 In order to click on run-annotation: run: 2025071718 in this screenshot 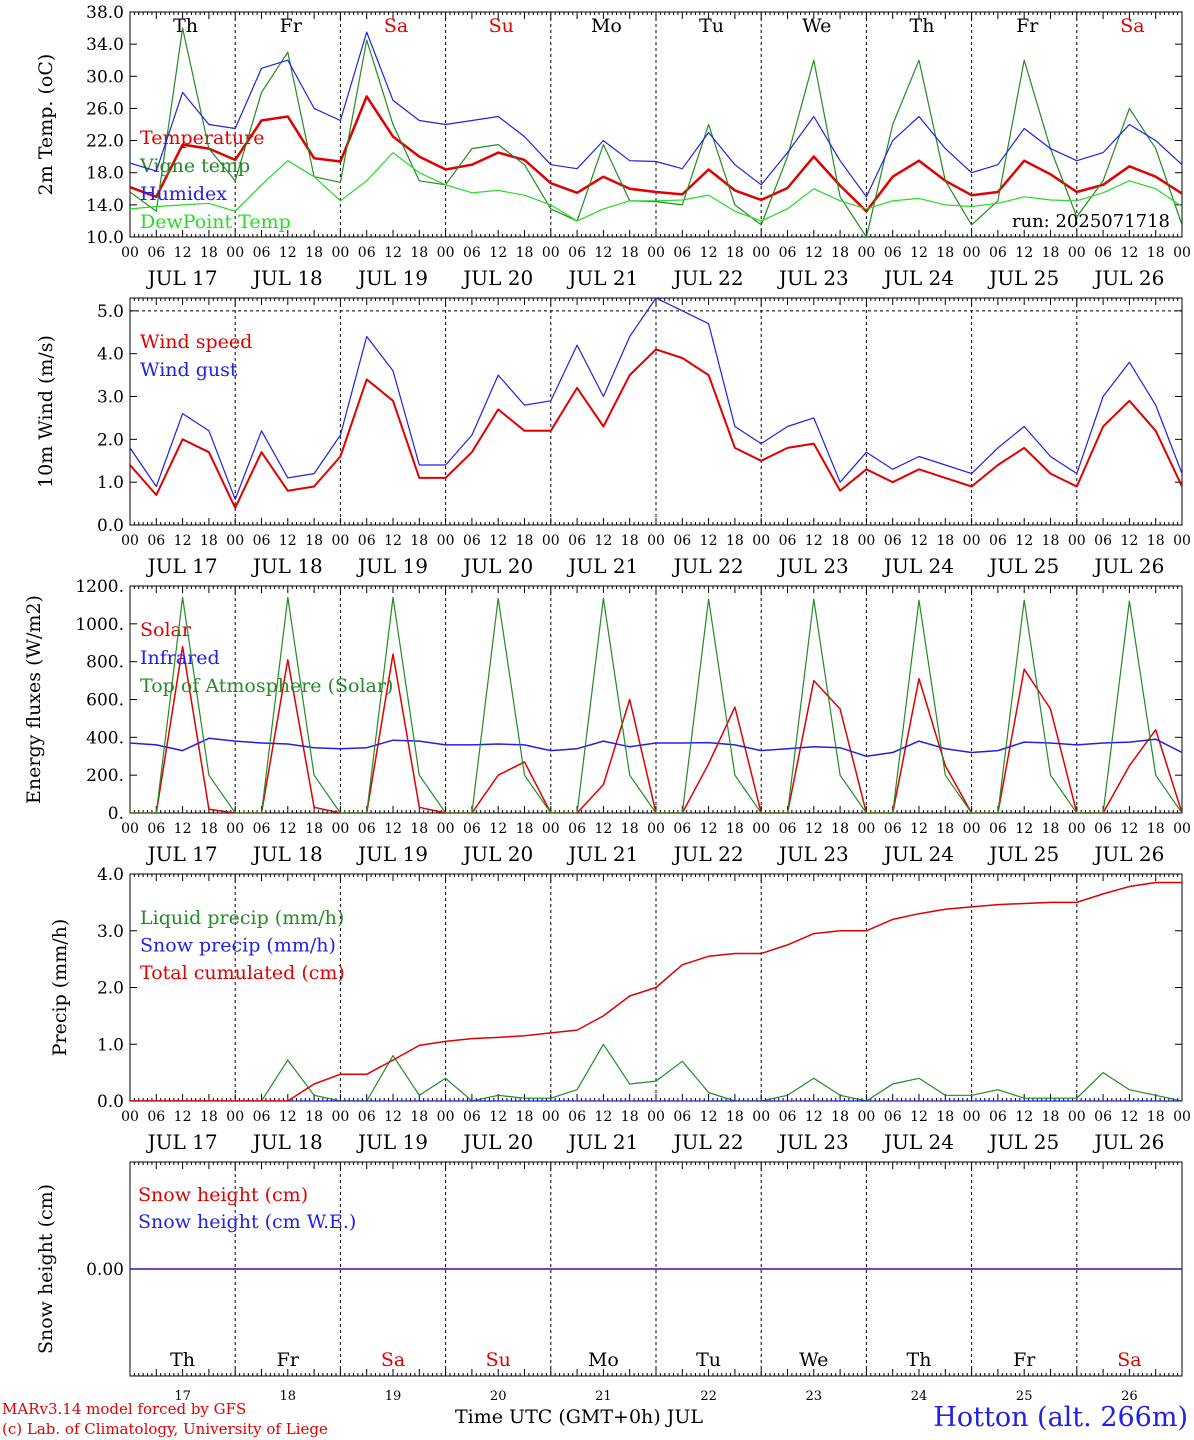, I will do `click(1091, 221)`.